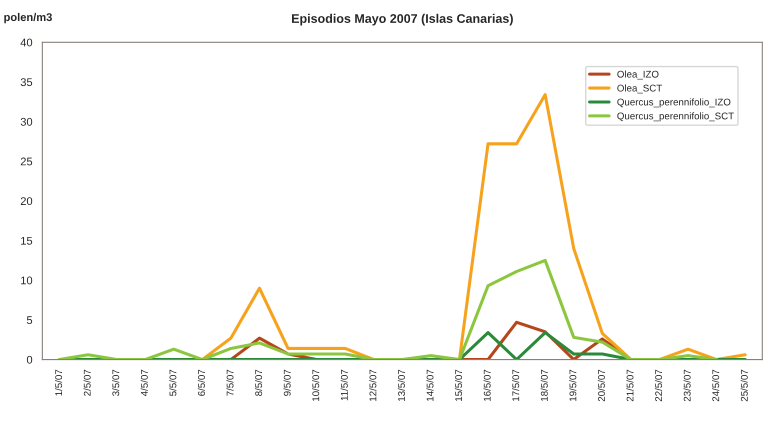  Describe the element at coordinates (458, 385) in the screenshot. I see `x-tick-label: 15/5/07` at that location.